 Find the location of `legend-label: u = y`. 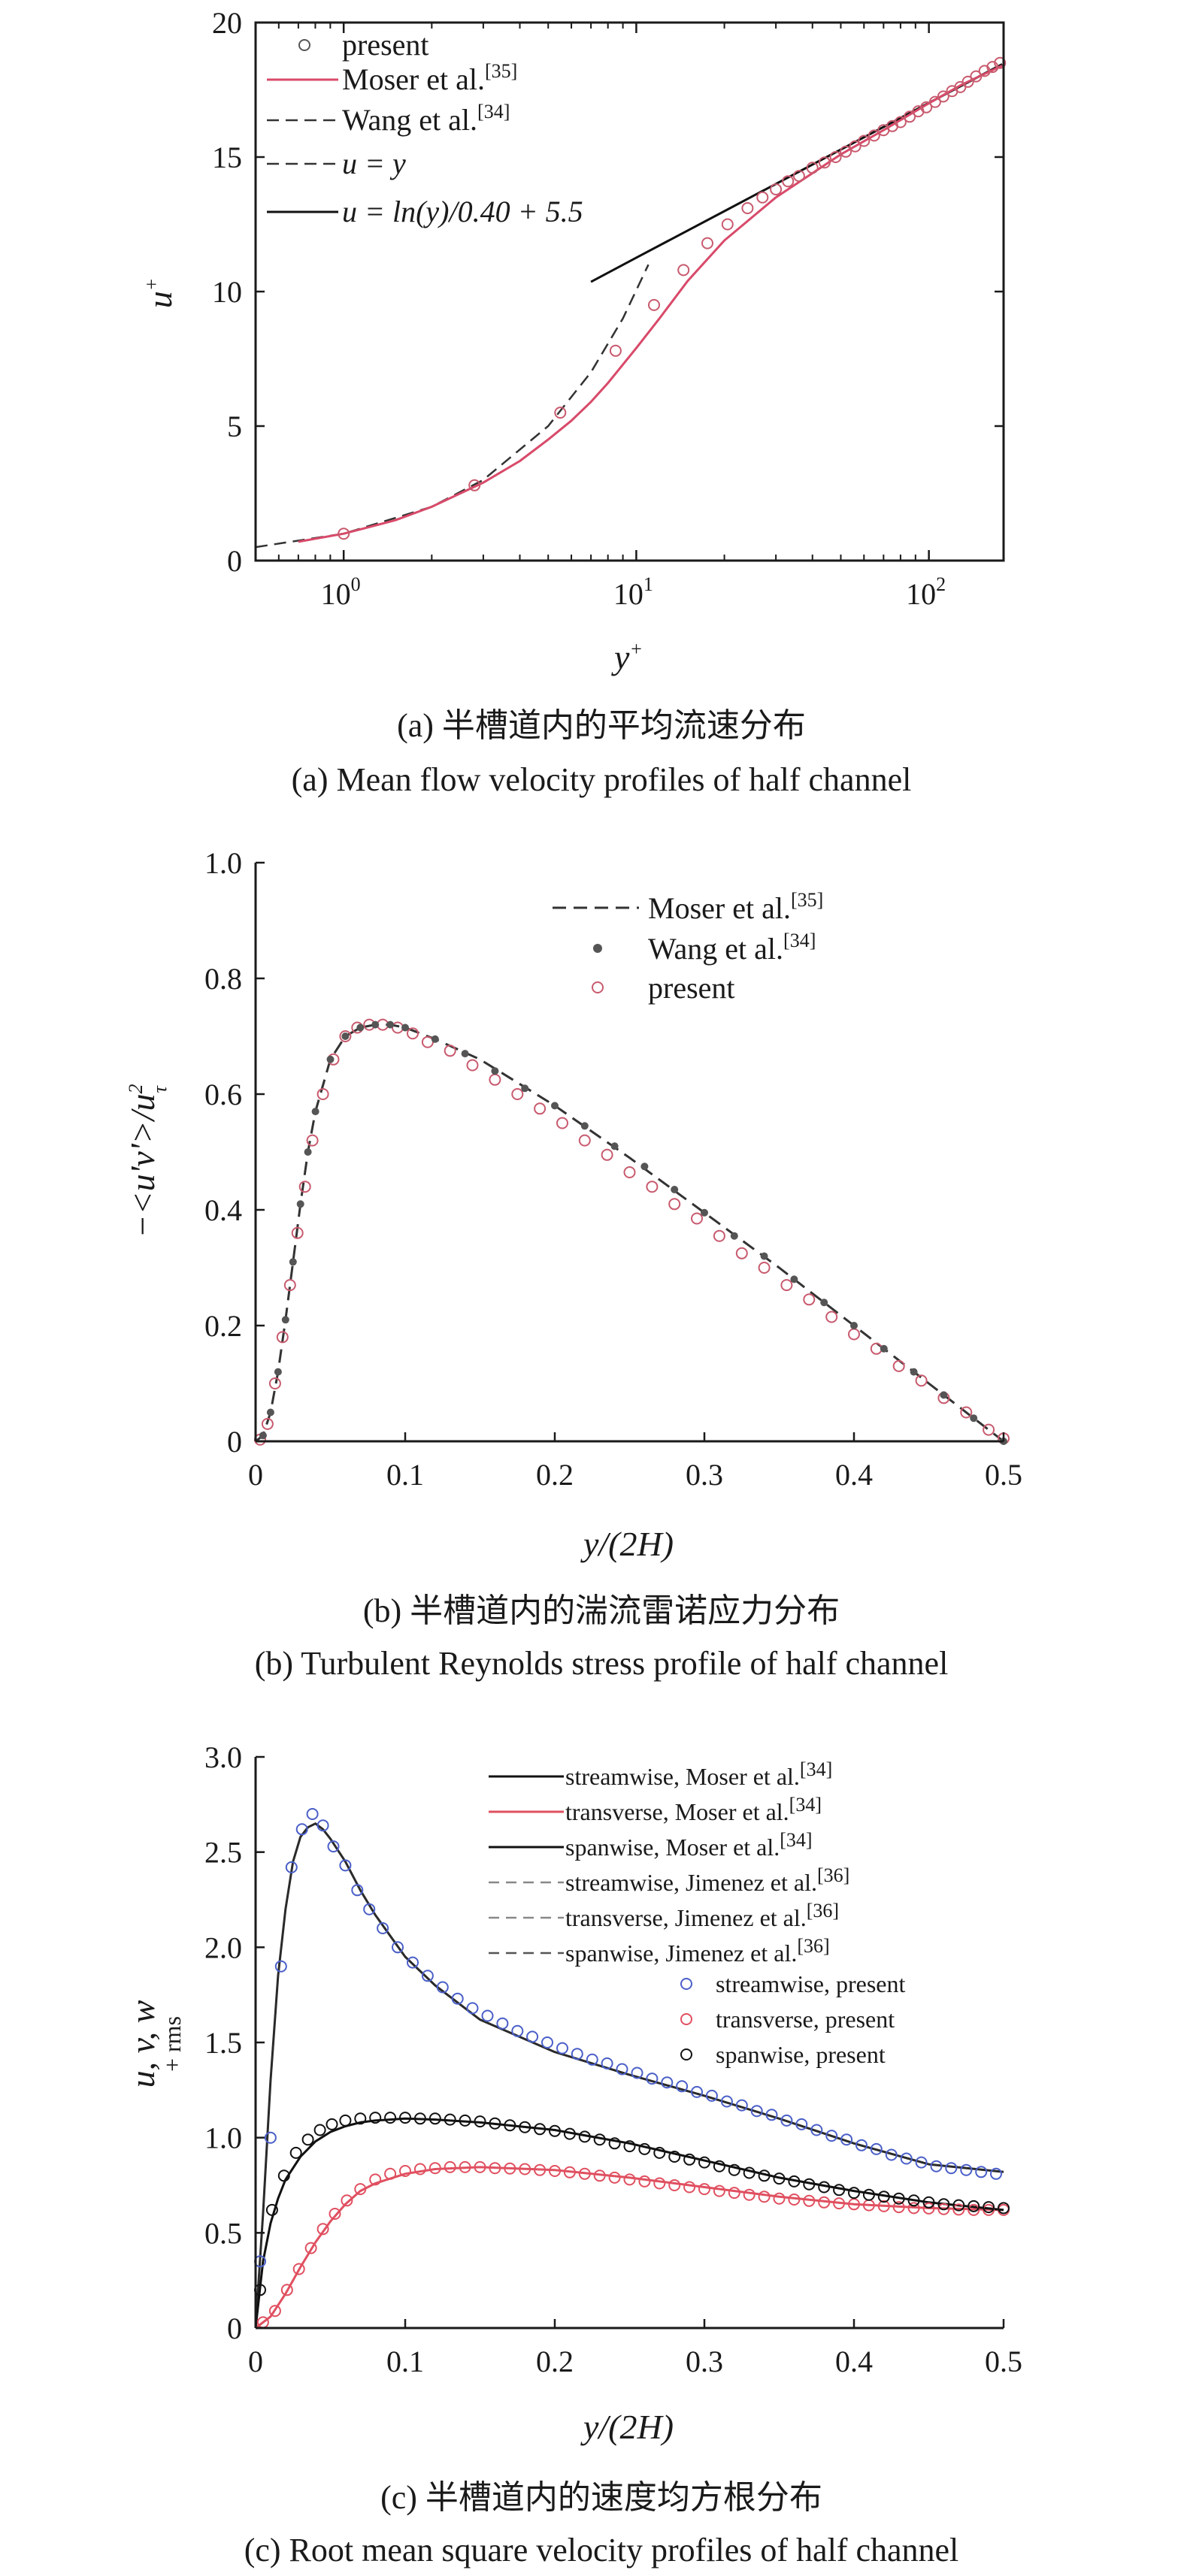

legend-label: u = y is located at coordinates (374, 163).